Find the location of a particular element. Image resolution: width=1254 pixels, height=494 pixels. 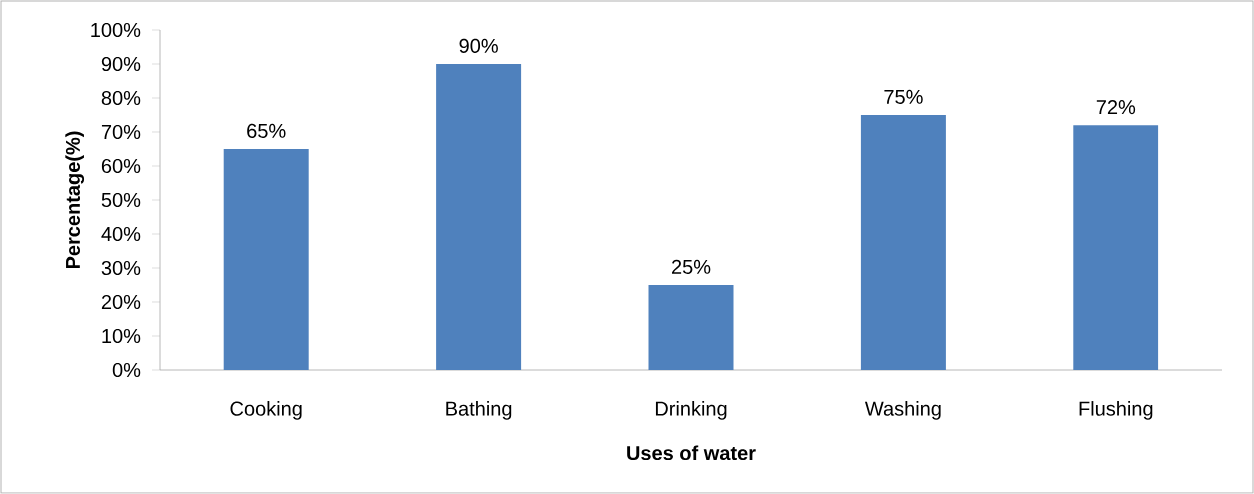

y-tick-label: 70% is located at coordinates (121, 132).